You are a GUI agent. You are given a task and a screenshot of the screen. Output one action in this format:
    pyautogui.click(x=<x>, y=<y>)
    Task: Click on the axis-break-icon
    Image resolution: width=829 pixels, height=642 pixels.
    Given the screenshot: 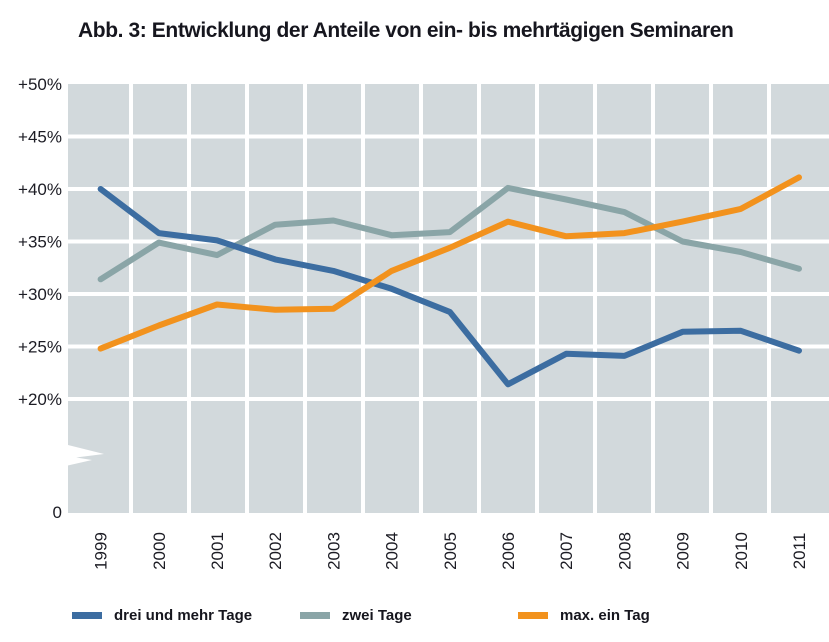 What is the action you would take?
    pyautogui.click(x=70, y=461)
    